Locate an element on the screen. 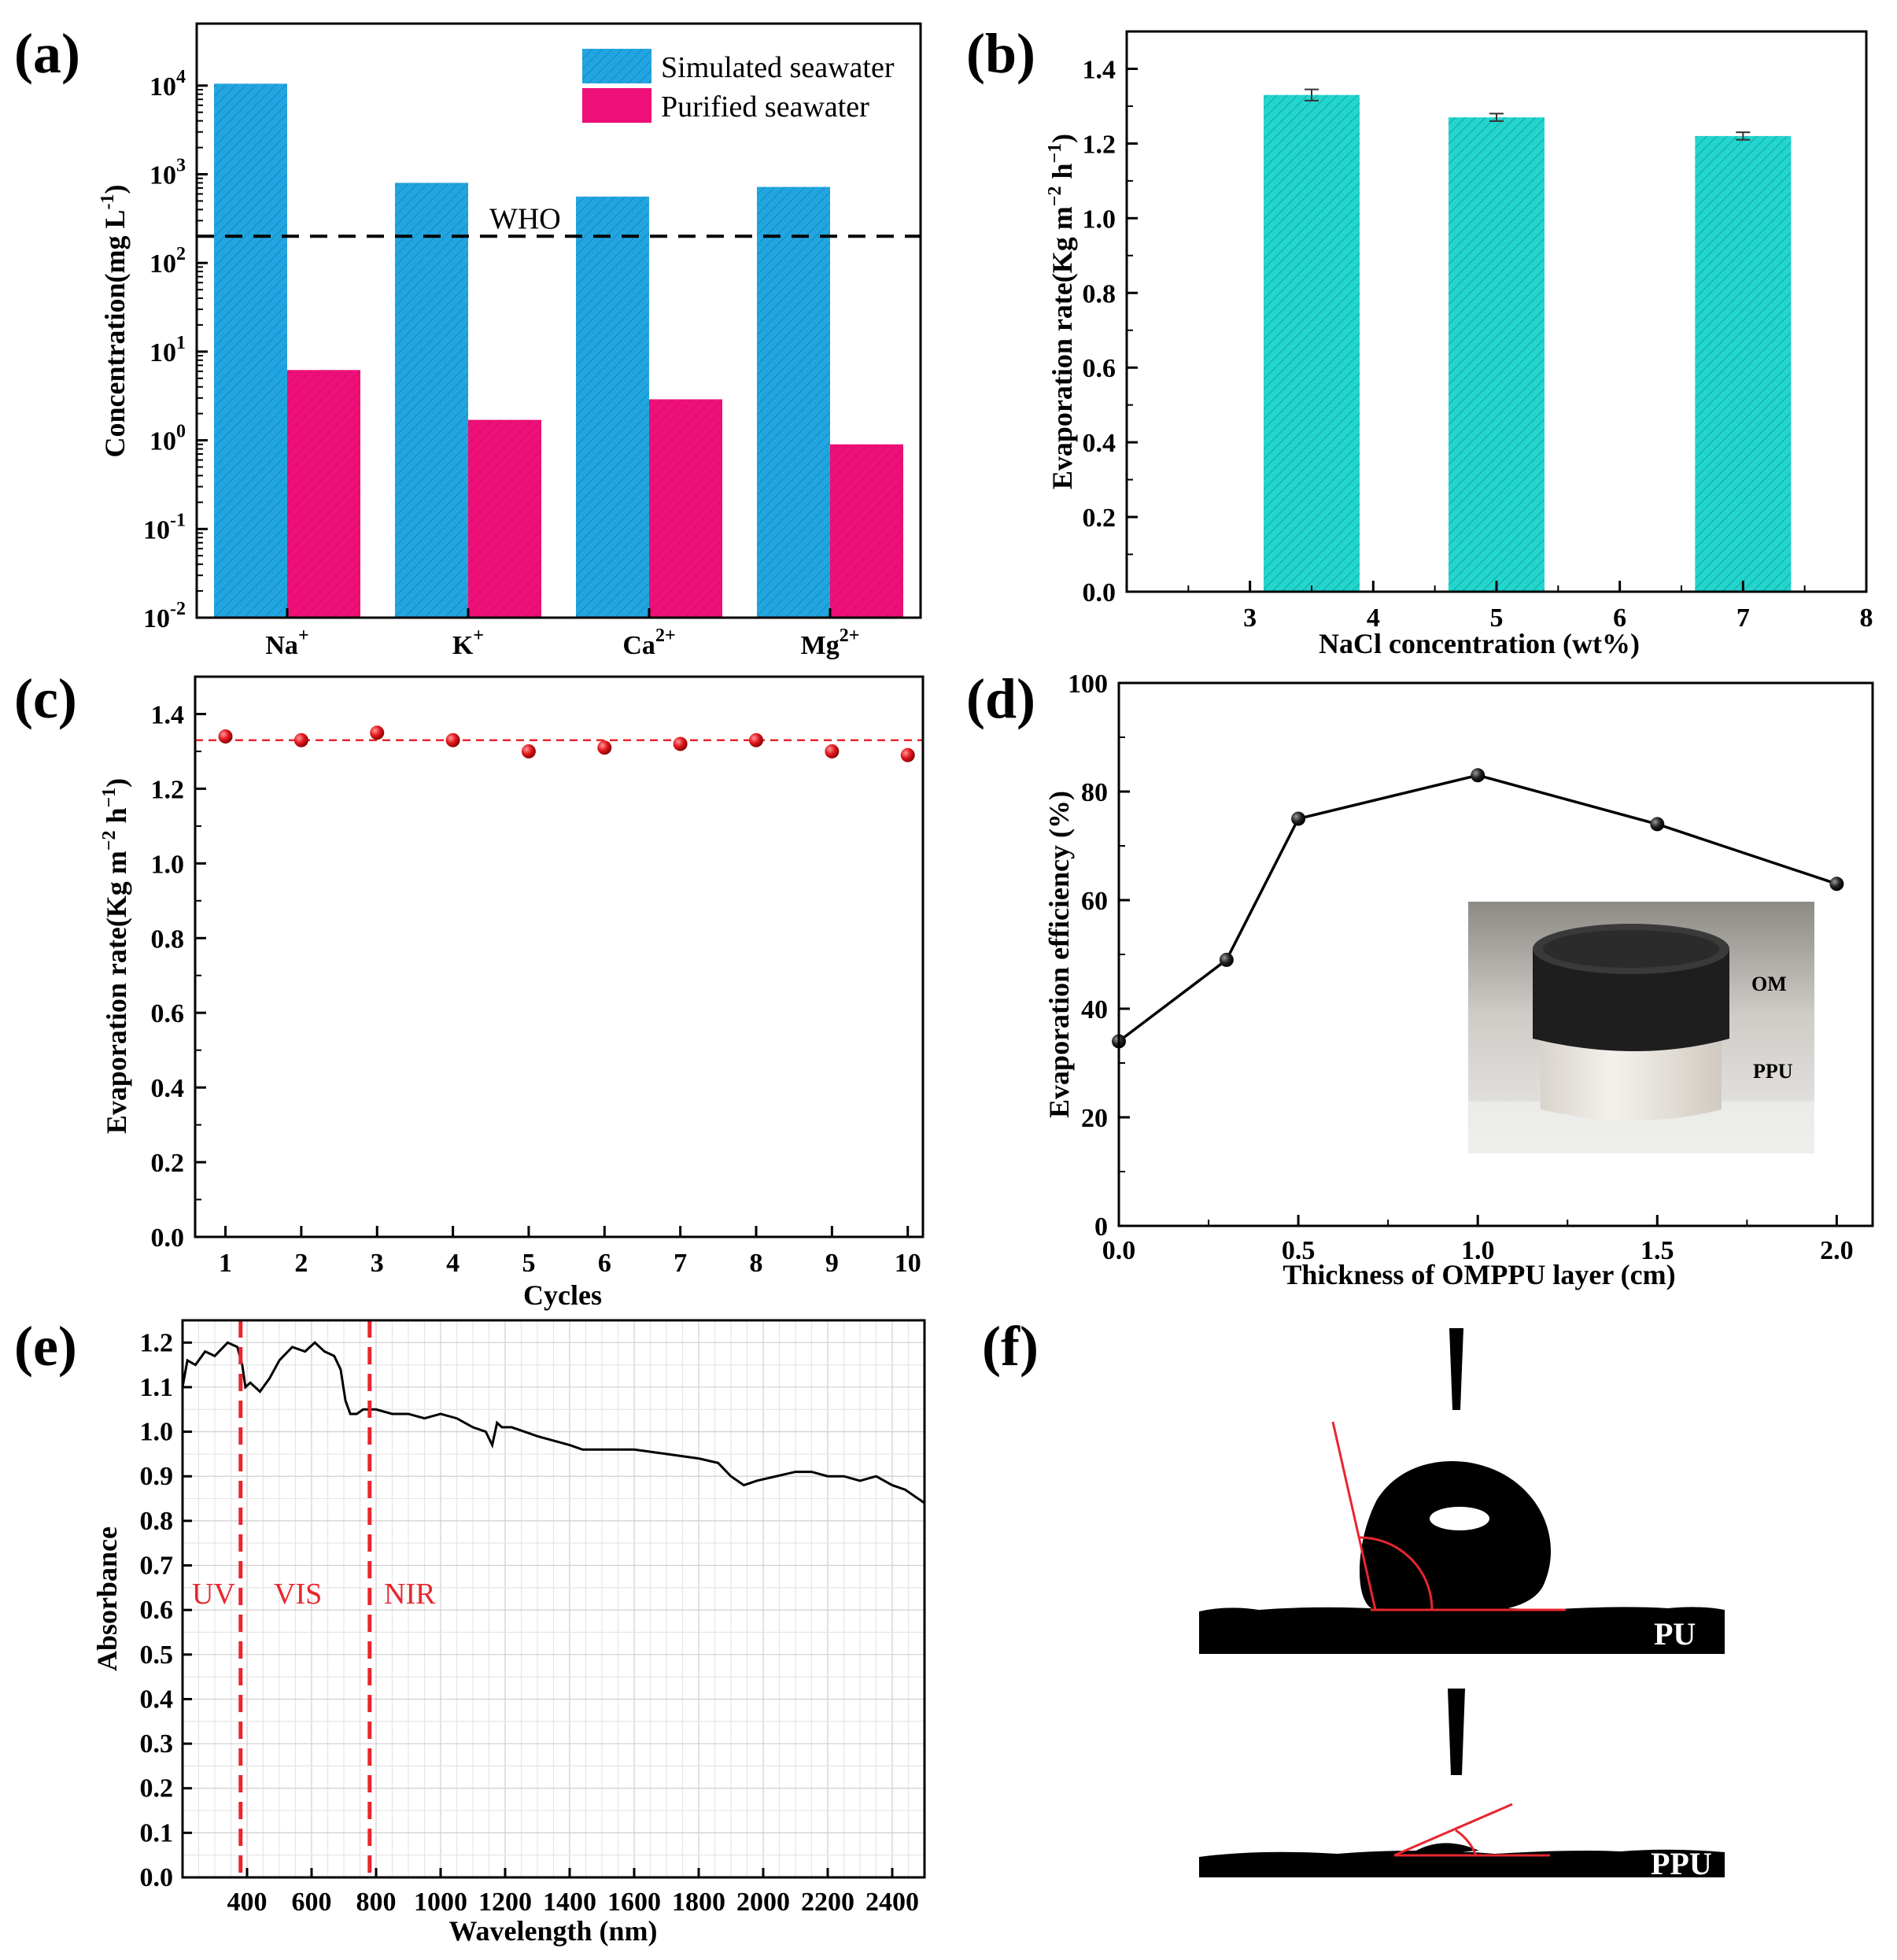 This screenshot has width=1897, height=1960. legend-purified-seawater: Purified seawater is located at coordinates (765, 107).